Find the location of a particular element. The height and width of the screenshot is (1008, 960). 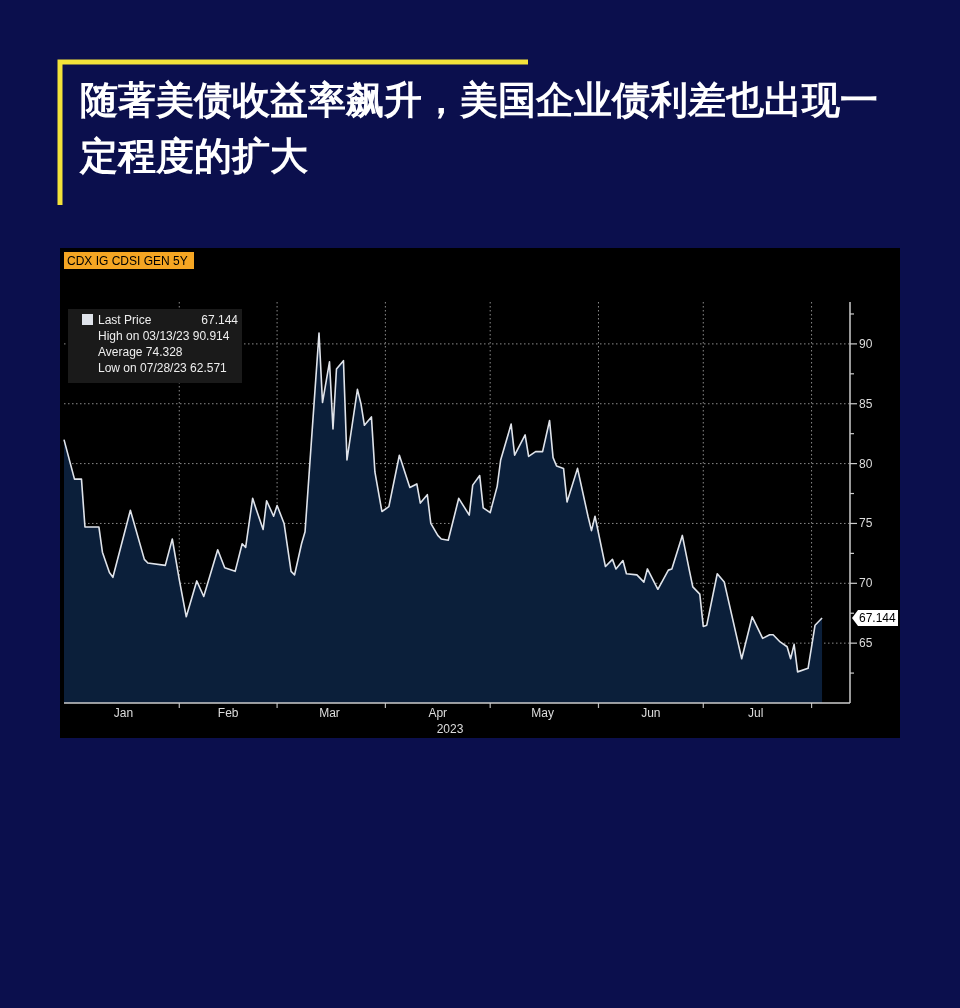

y-tick-label: 80 is located at coordinates (866, 463).